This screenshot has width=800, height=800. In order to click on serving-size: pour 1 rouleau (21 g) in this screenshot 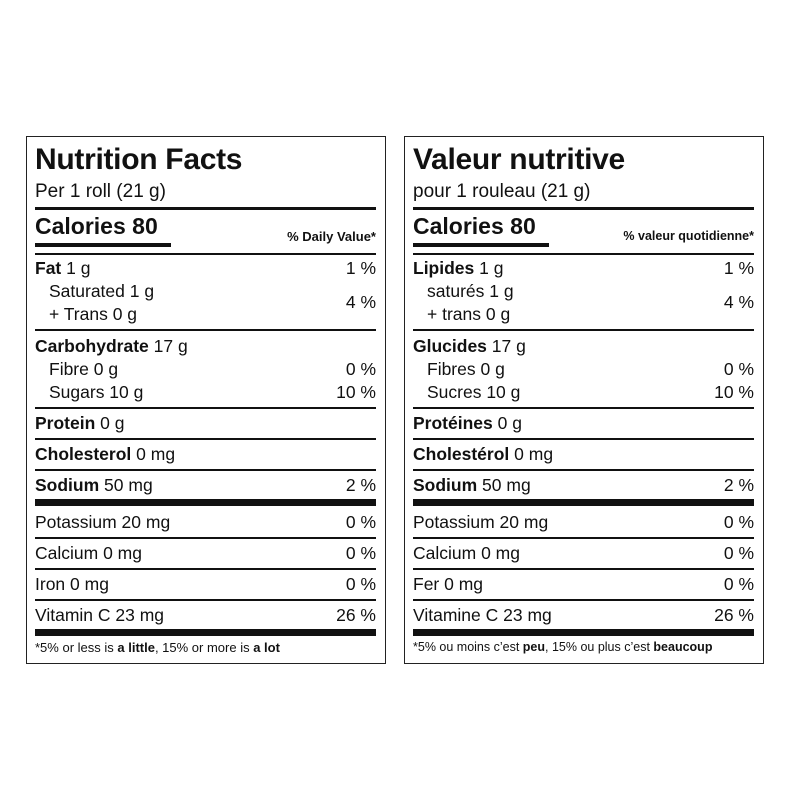, I will do `click(502, 191)`.